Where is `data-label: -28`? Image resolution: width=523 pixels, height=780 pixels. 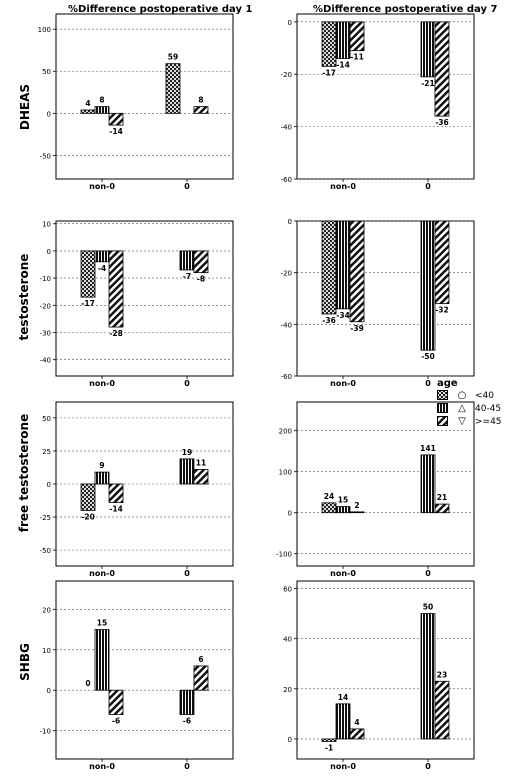
data-label: -28 is located at coordinates (116, 333).